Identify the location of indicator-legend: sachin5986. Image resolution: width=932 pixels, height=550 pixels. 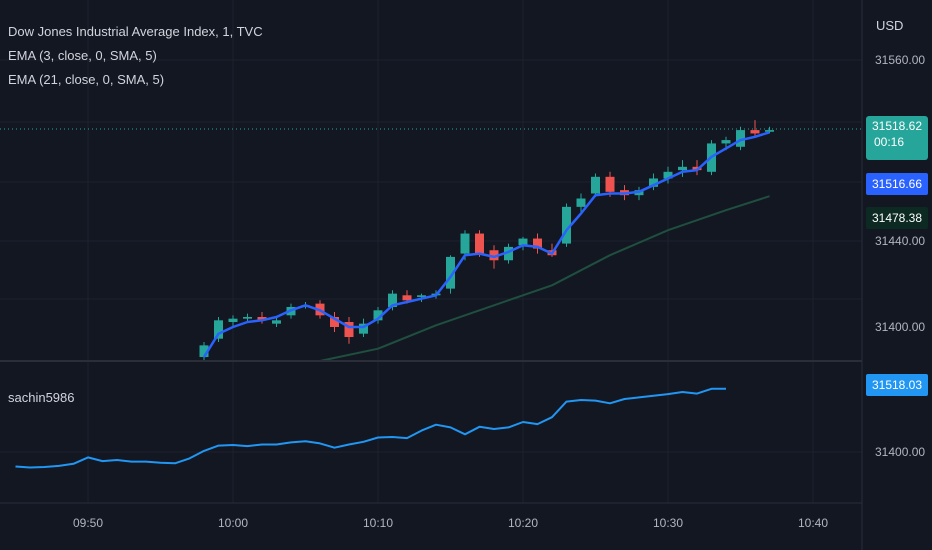
(41, 397).